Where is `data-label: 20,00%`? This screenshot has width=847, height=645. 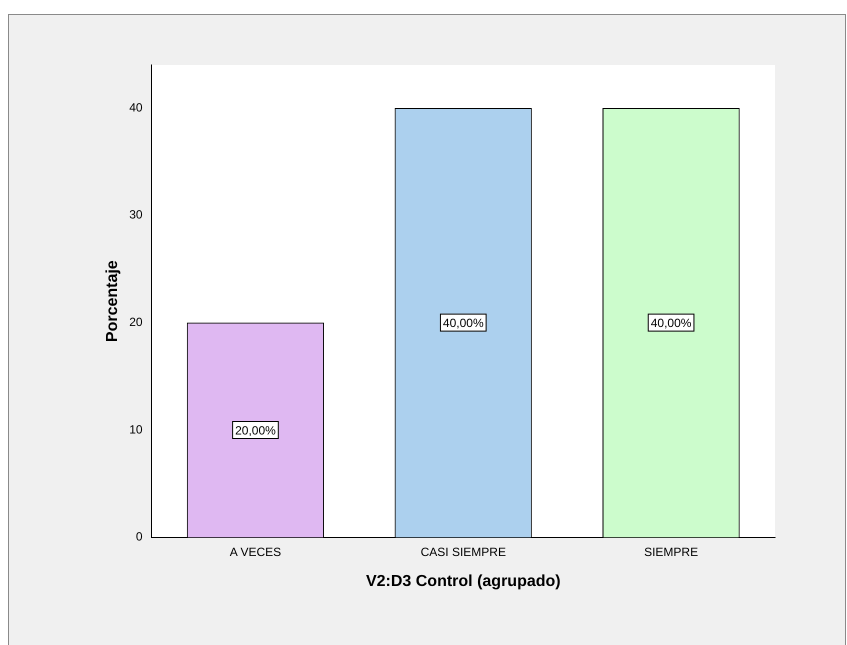 data-label: 20,00% is located at coordinates (255, 430).